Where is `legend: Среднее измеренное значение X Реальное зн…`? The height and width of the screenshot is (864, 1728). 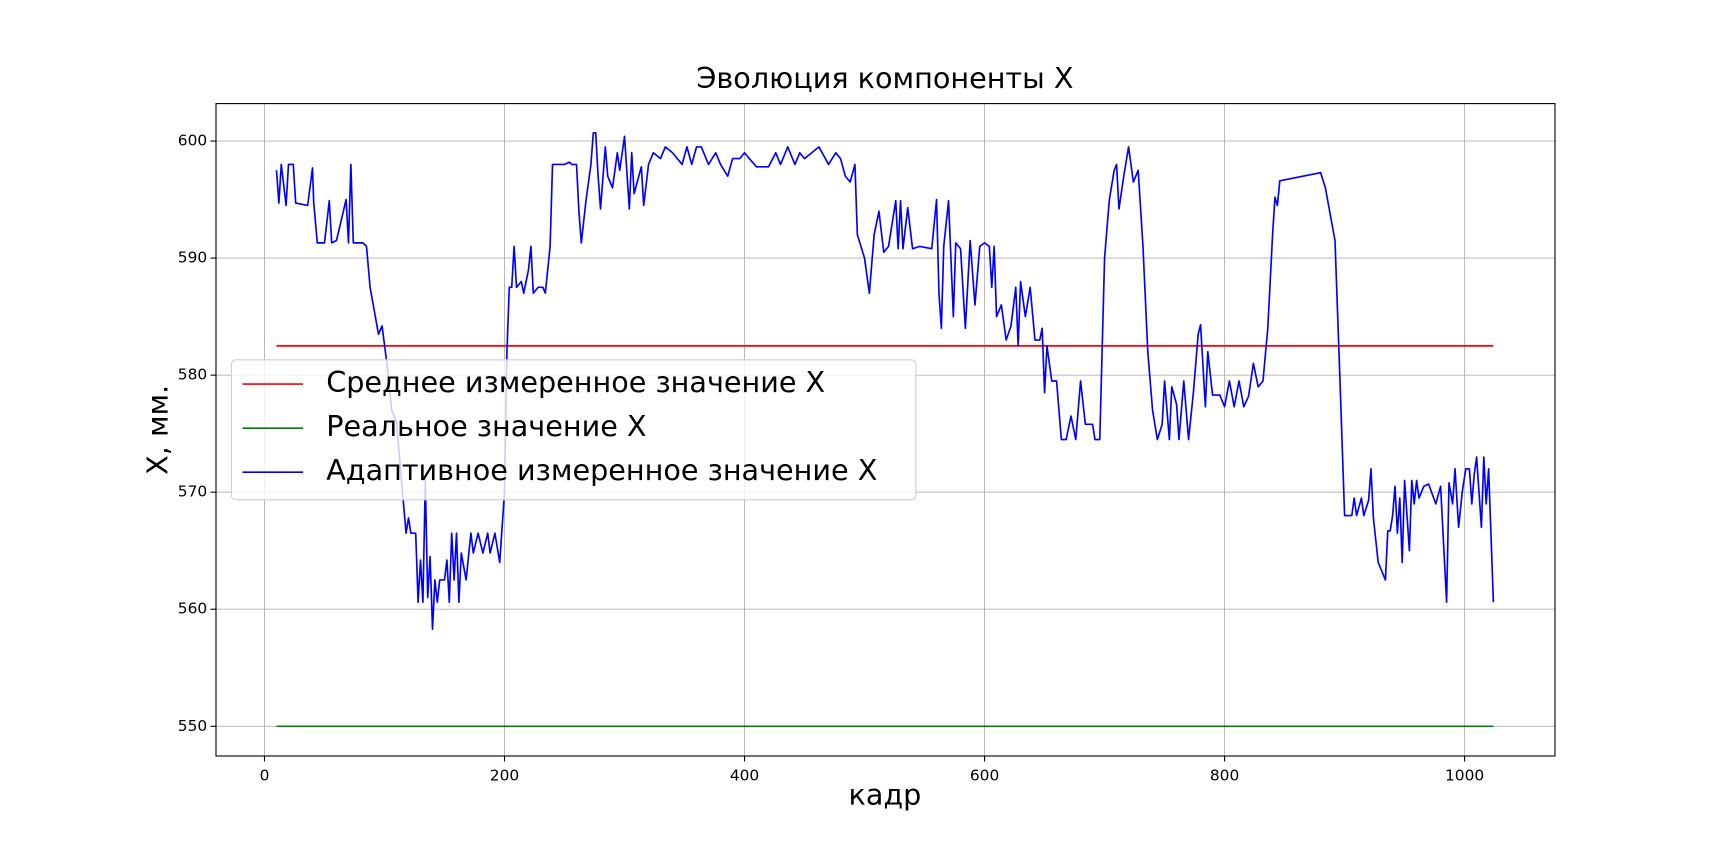
legend: Среднее измеренное значение X Реальное зн… is located at coordinates (573, 430).